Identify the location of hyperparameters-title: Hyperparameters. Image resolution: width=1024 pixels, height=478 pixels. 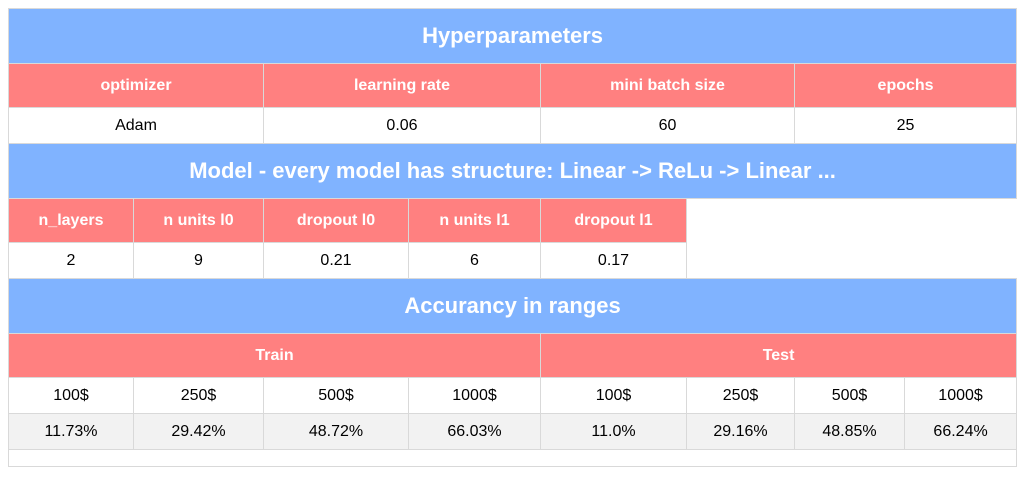
(512, 36).